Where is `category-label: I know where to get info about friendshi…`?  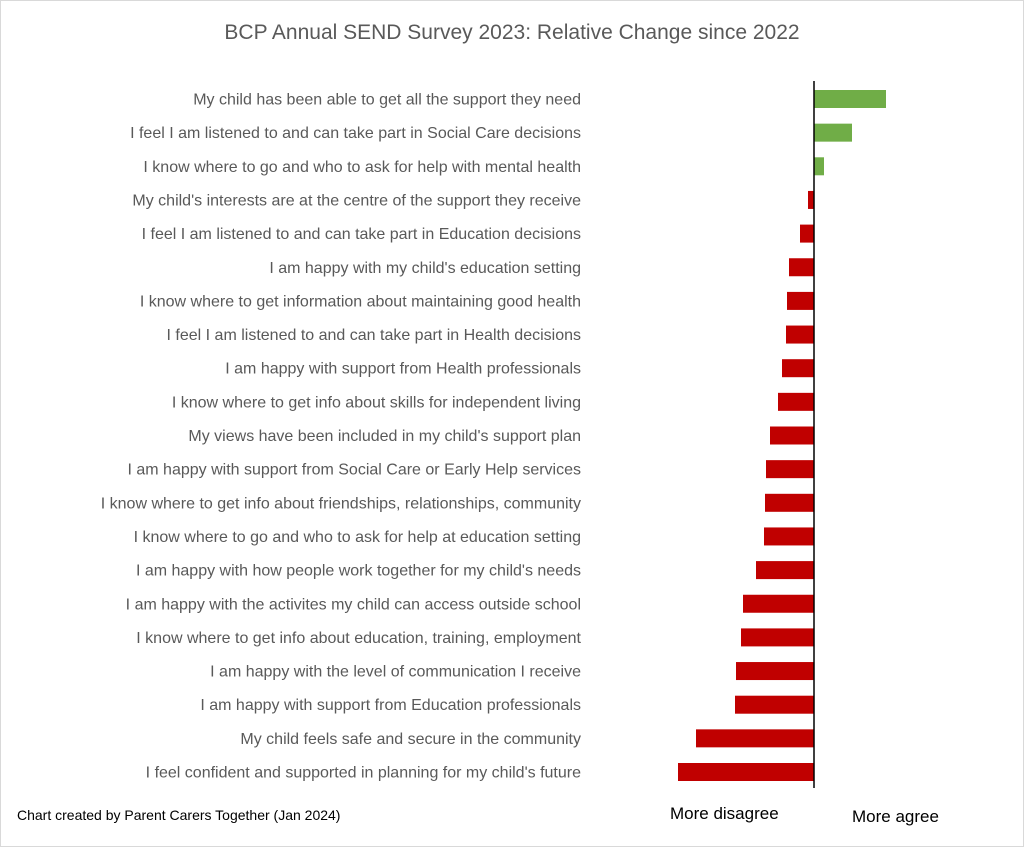
category-label: I know where to get info about friendshi… is located at coordinates (341, 503).